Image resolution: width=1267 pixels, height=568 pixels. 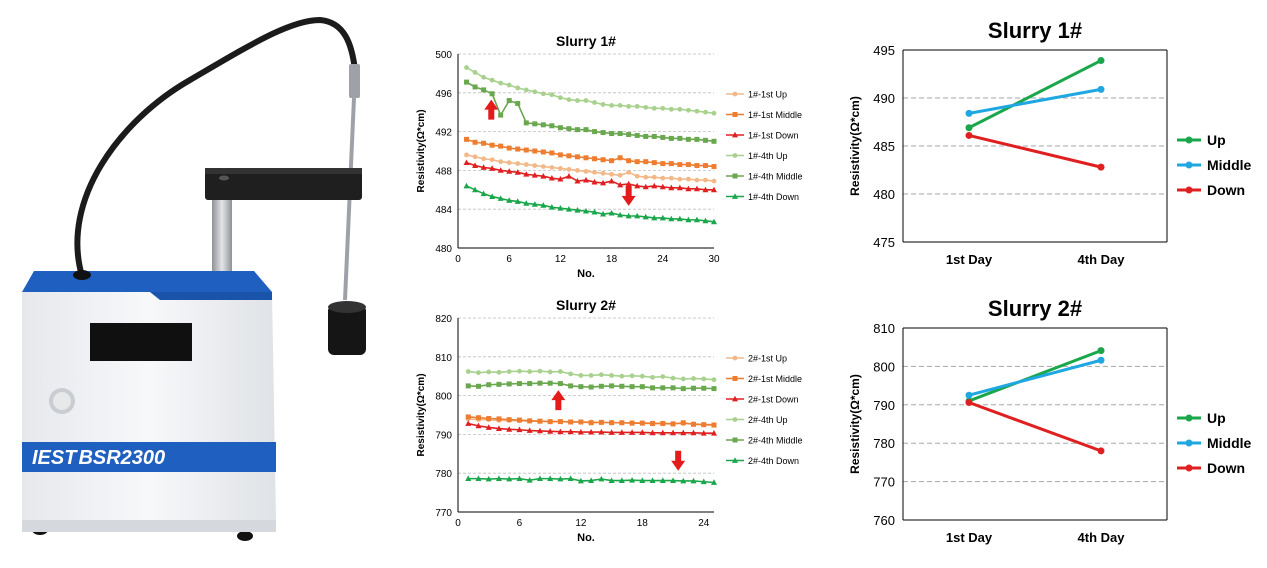 What do you see at coordinates (1226, 190) in the screenshot?
I see `legend-label: Down` at bounding box center [1226, 190].